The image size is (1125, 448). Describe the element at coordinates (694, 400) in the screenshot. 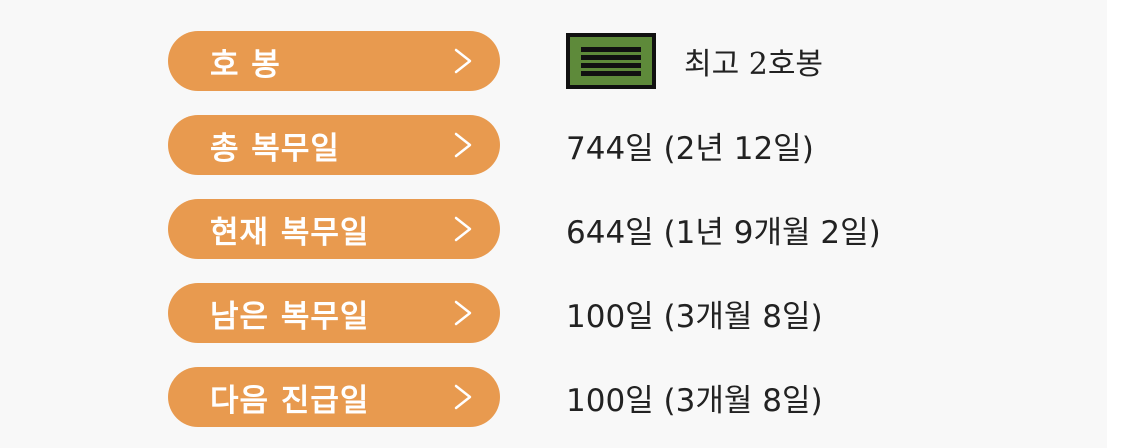

I see `next-promotion-day-text: 100일 (3개월 8일)` at that location.